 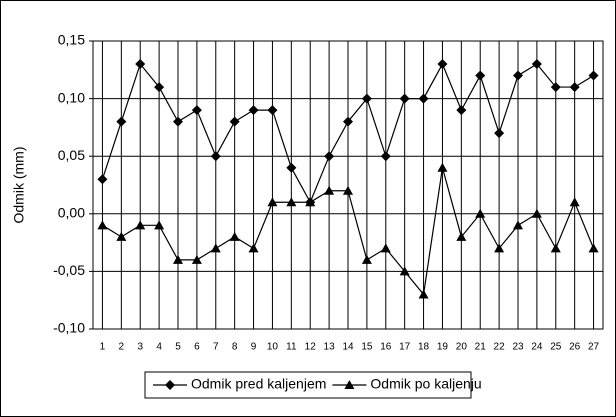 I want to click on x-tick-label: 23, so click(x=518, y=347).